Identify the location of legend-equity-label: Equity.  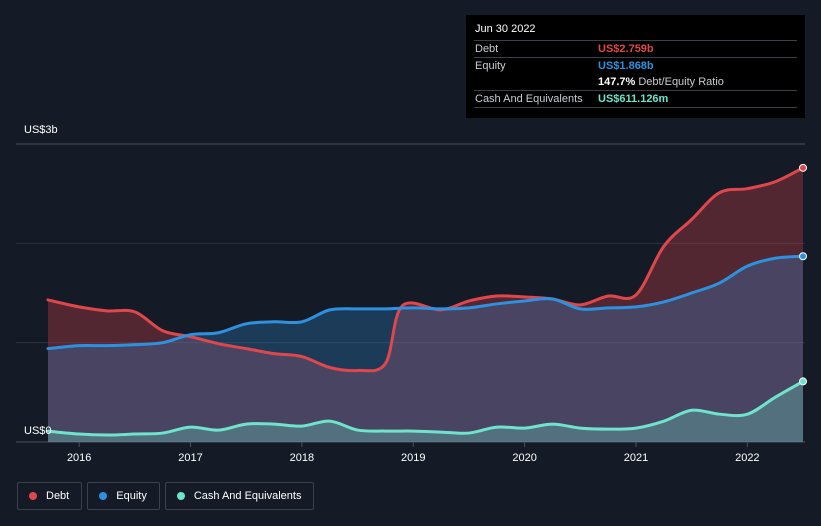
(131, 496).